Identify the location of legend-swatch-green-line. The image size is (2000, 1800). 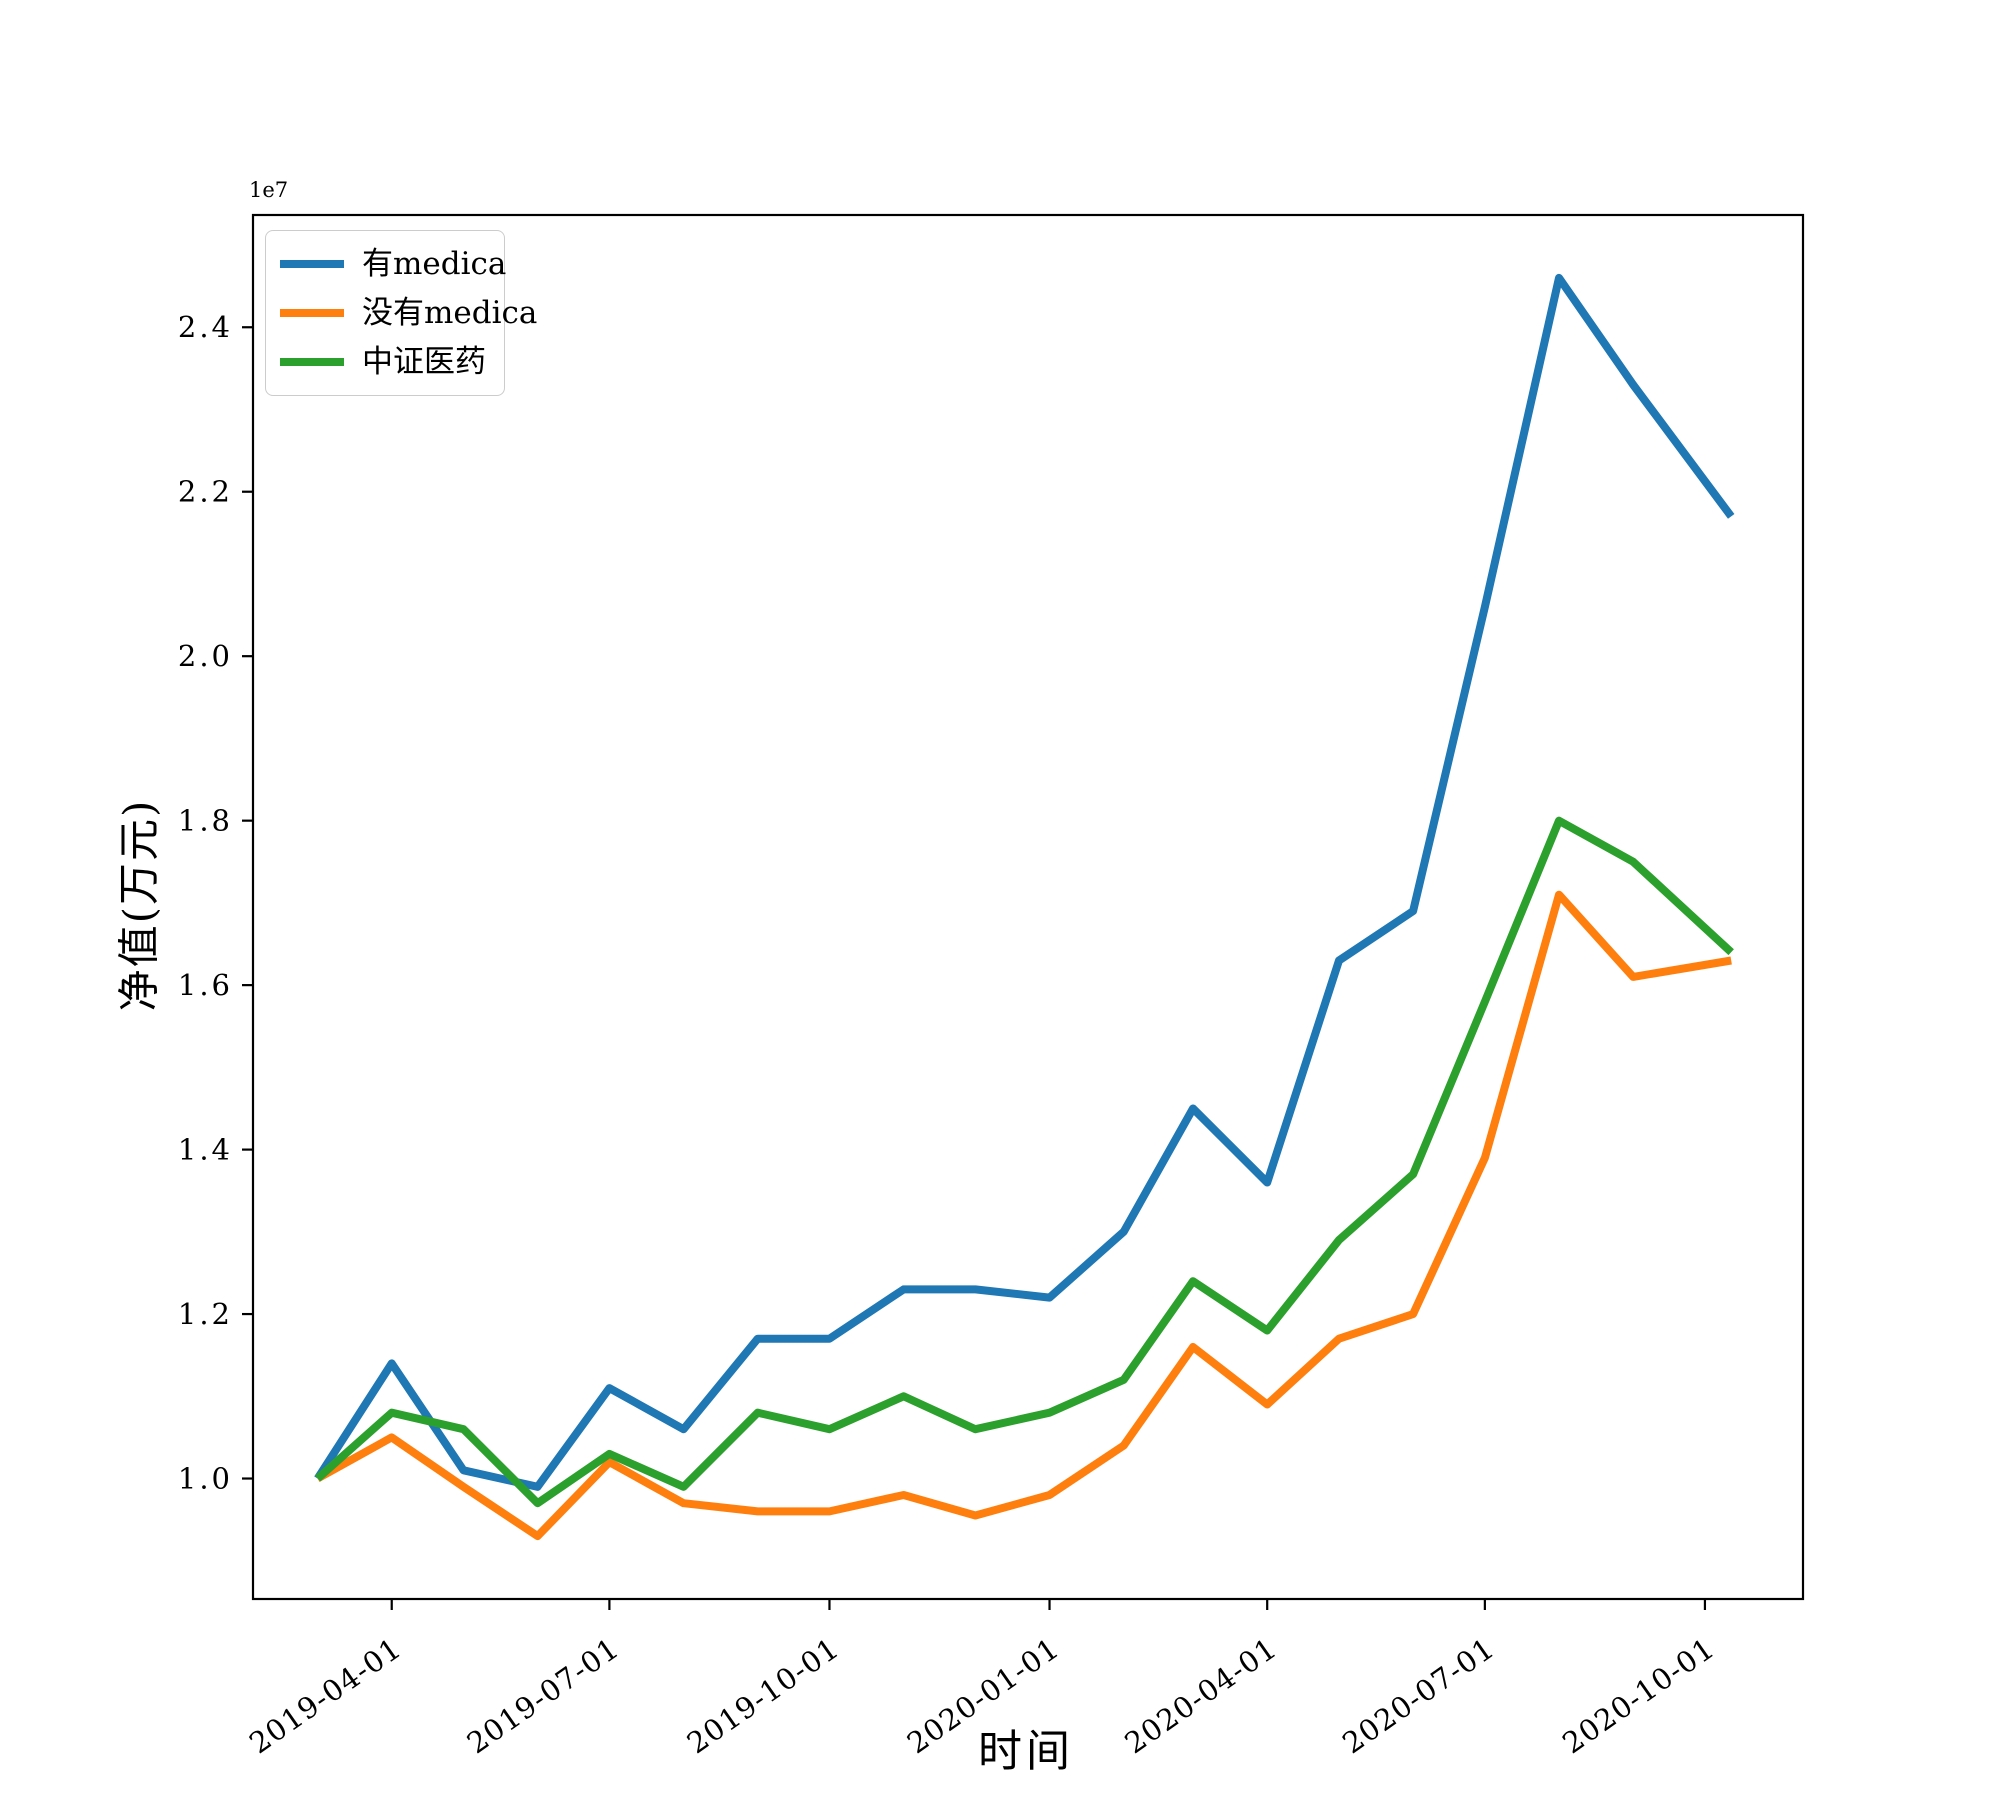
(312, 362).